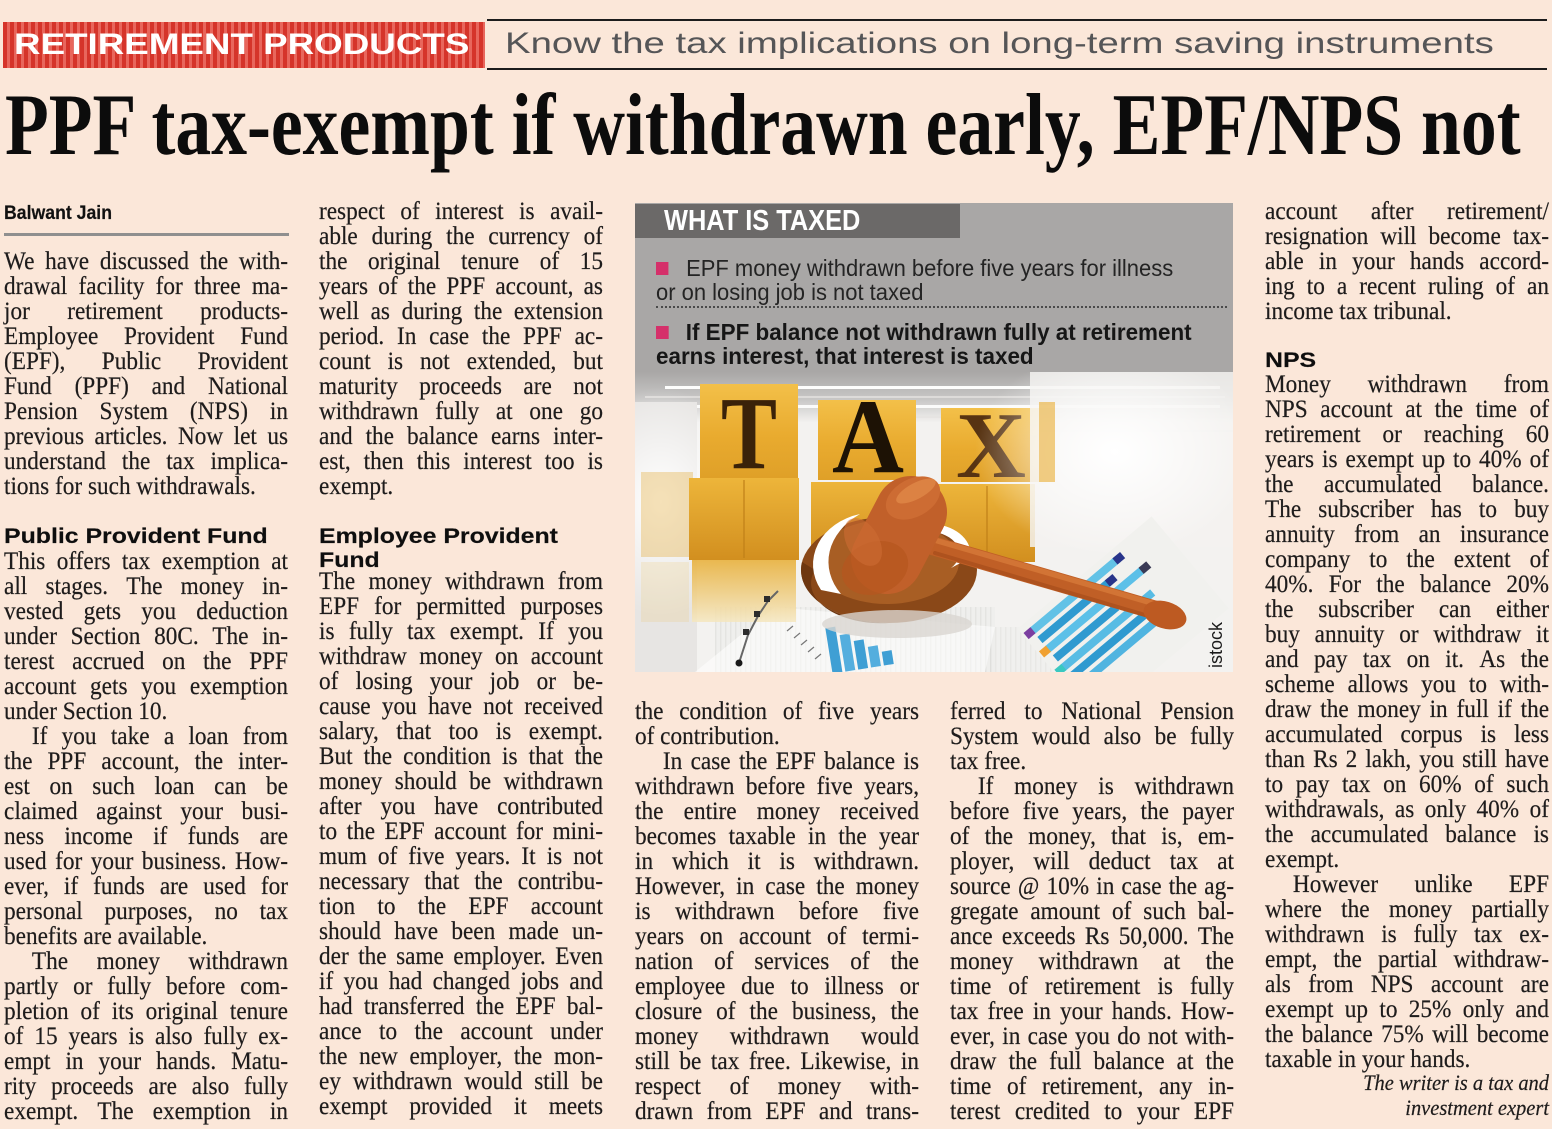 The image size is (1552, 1129). What do you see at coordinates (868, 436) in the screenshot?
I see `svg-text: A` at bounding box center [868, 436].